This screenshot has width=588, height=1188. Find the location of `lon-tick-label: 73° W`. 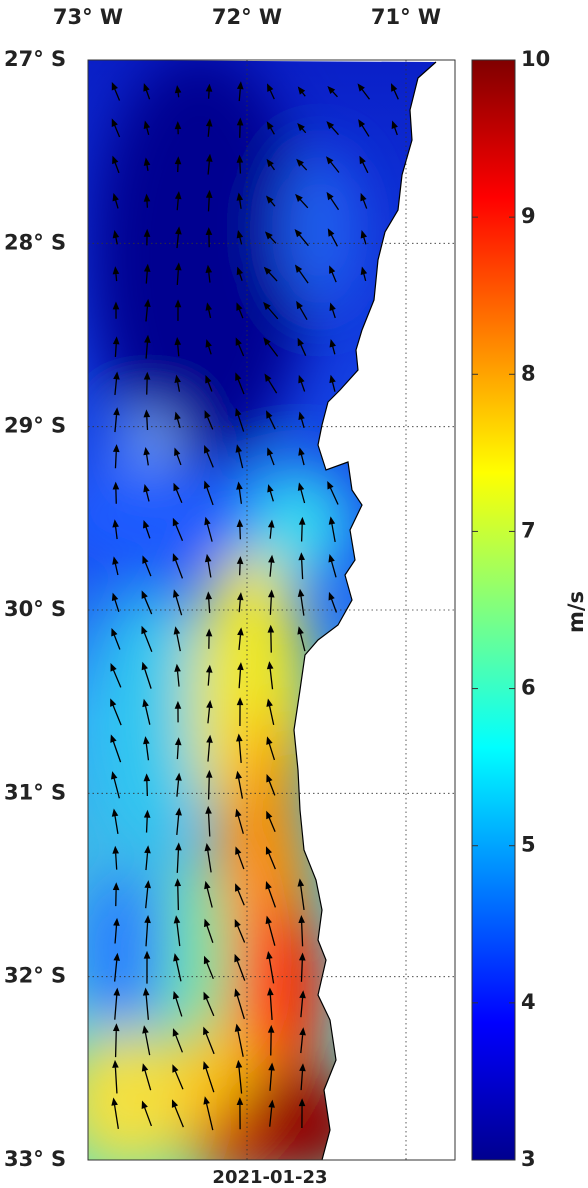

lon-tick-label: 73° W is located at coordinates (88, 17).